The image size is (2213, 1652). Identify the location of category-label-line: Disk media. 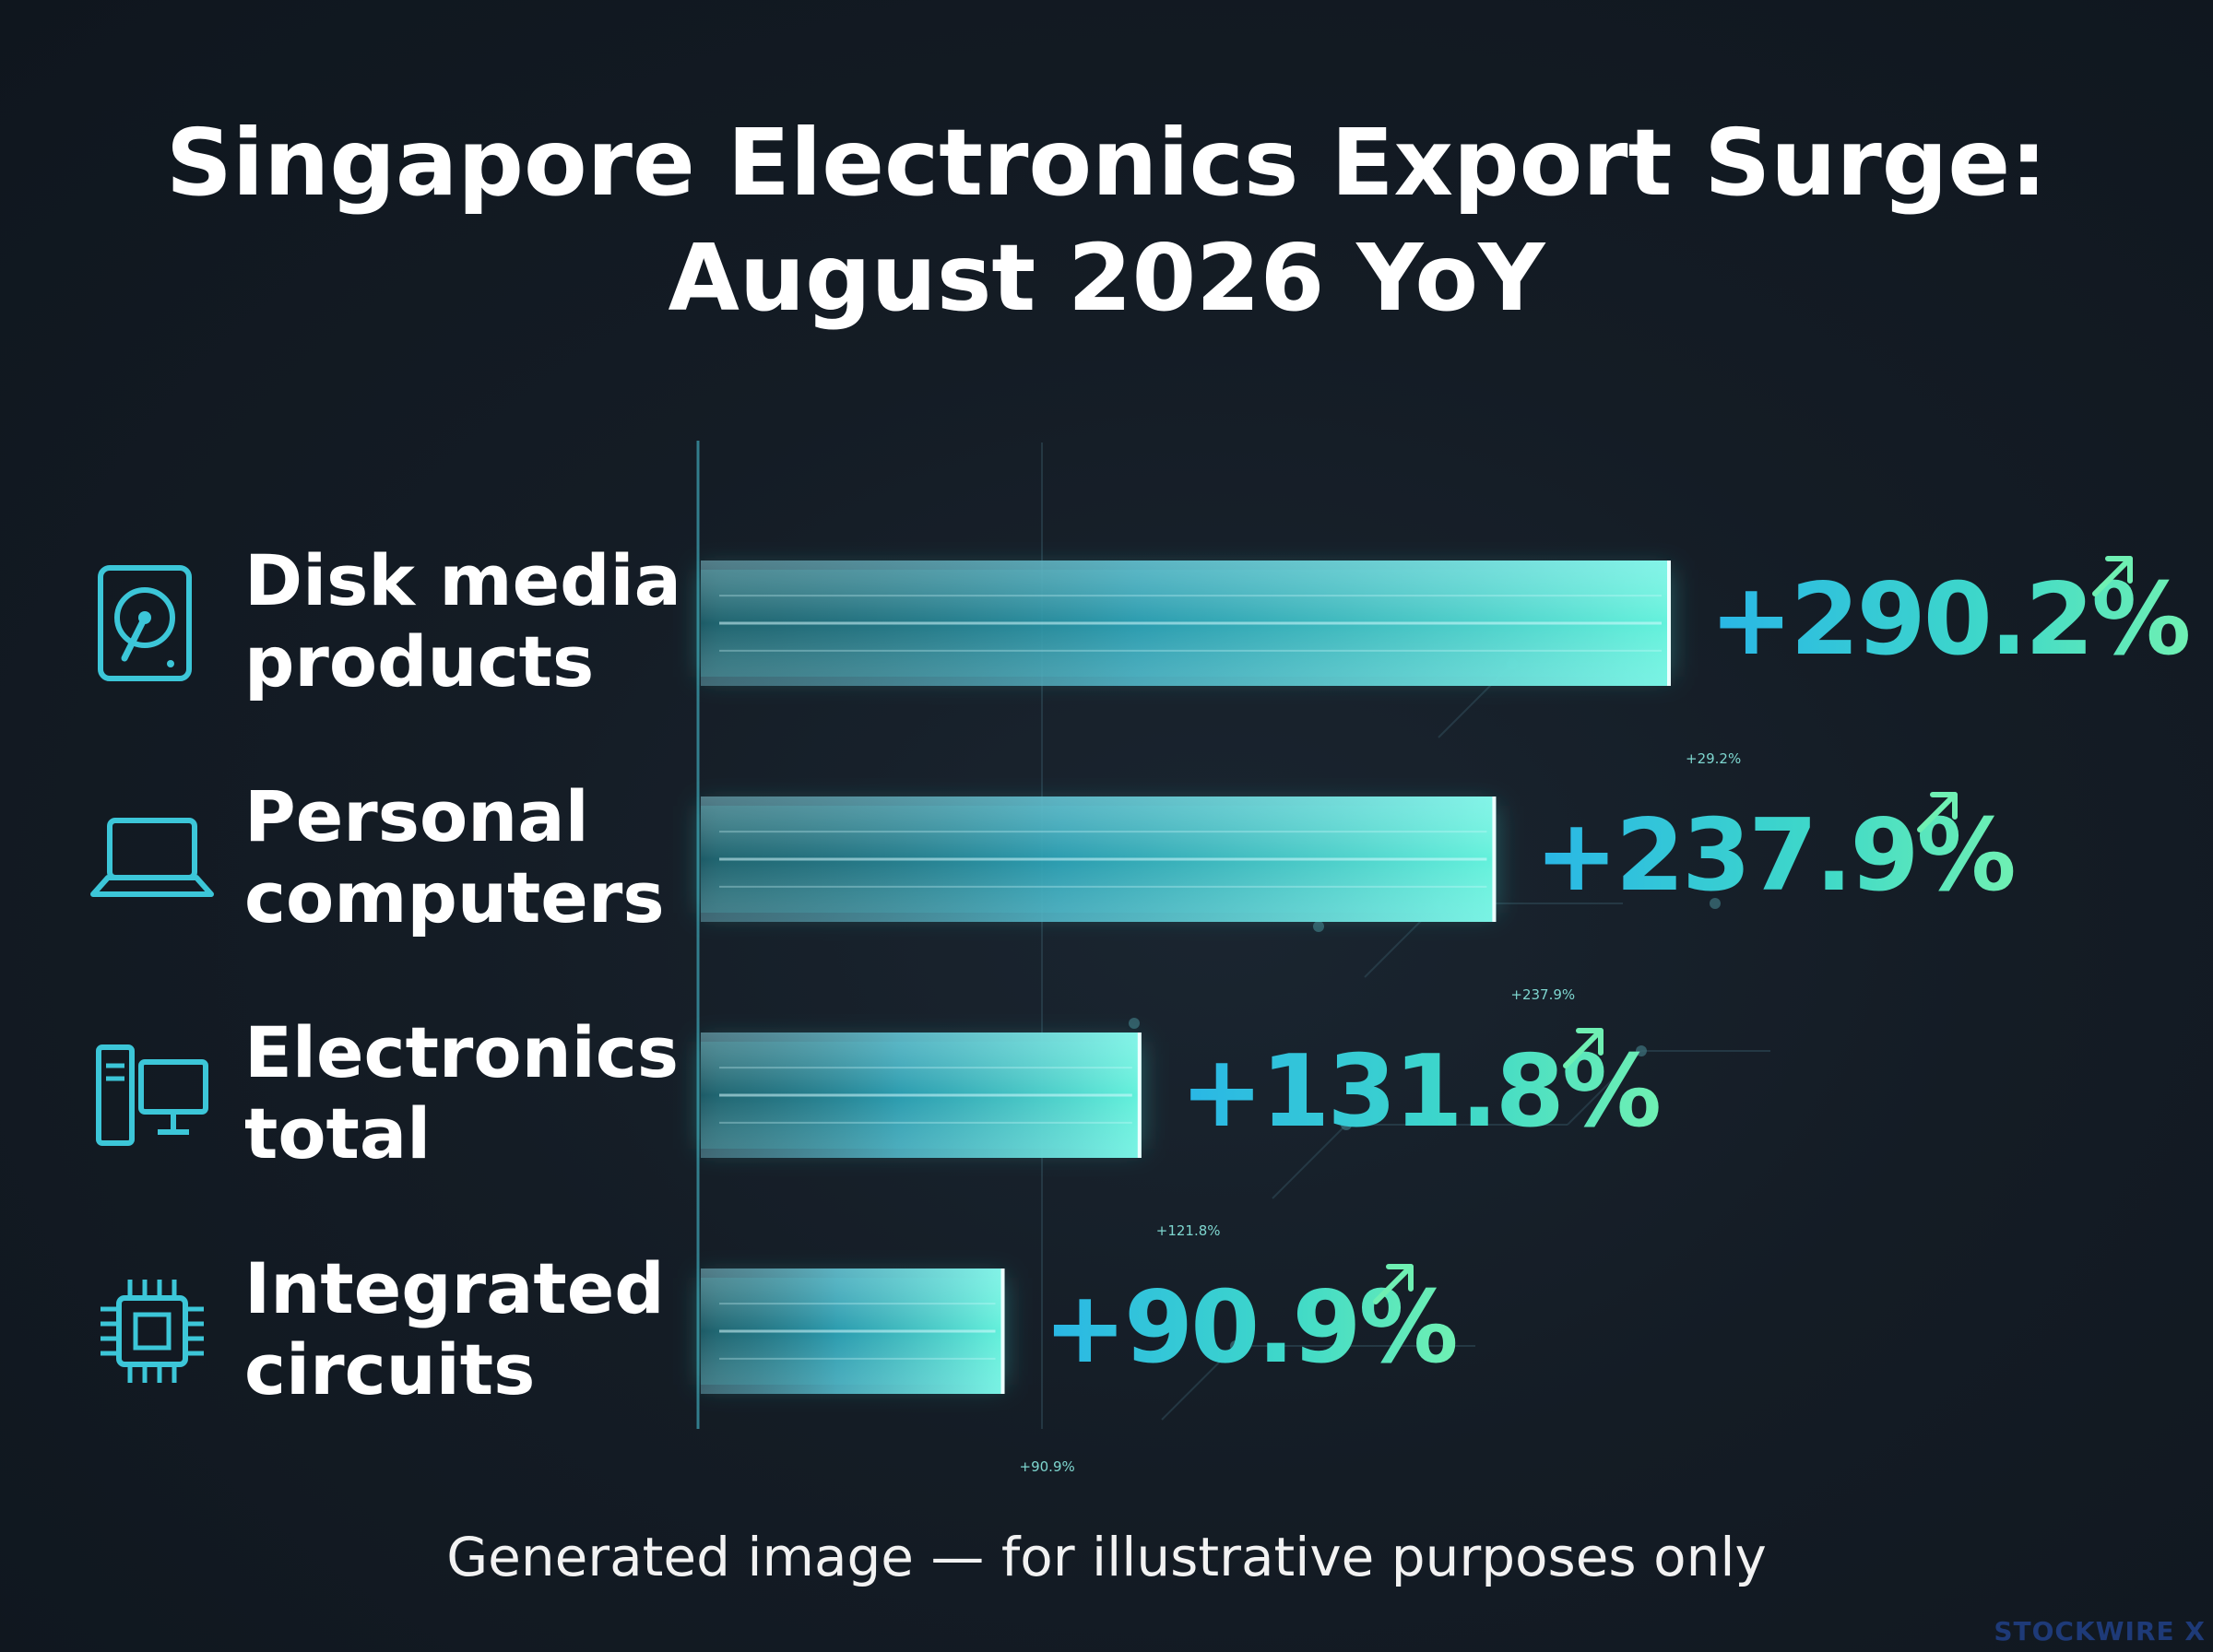
(462, 580).